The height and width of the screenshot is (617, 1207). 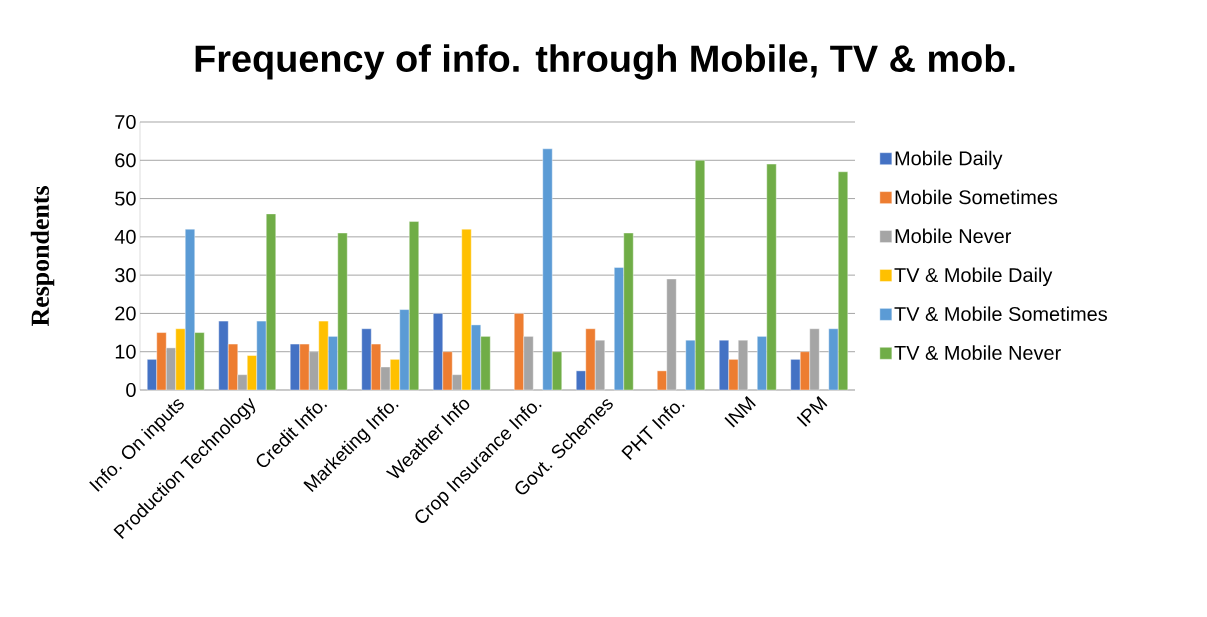 What do you see at coordinates (125, 313) in the screenshot?
I see `y-tick-label: 20` at bounding box center [125, 313].